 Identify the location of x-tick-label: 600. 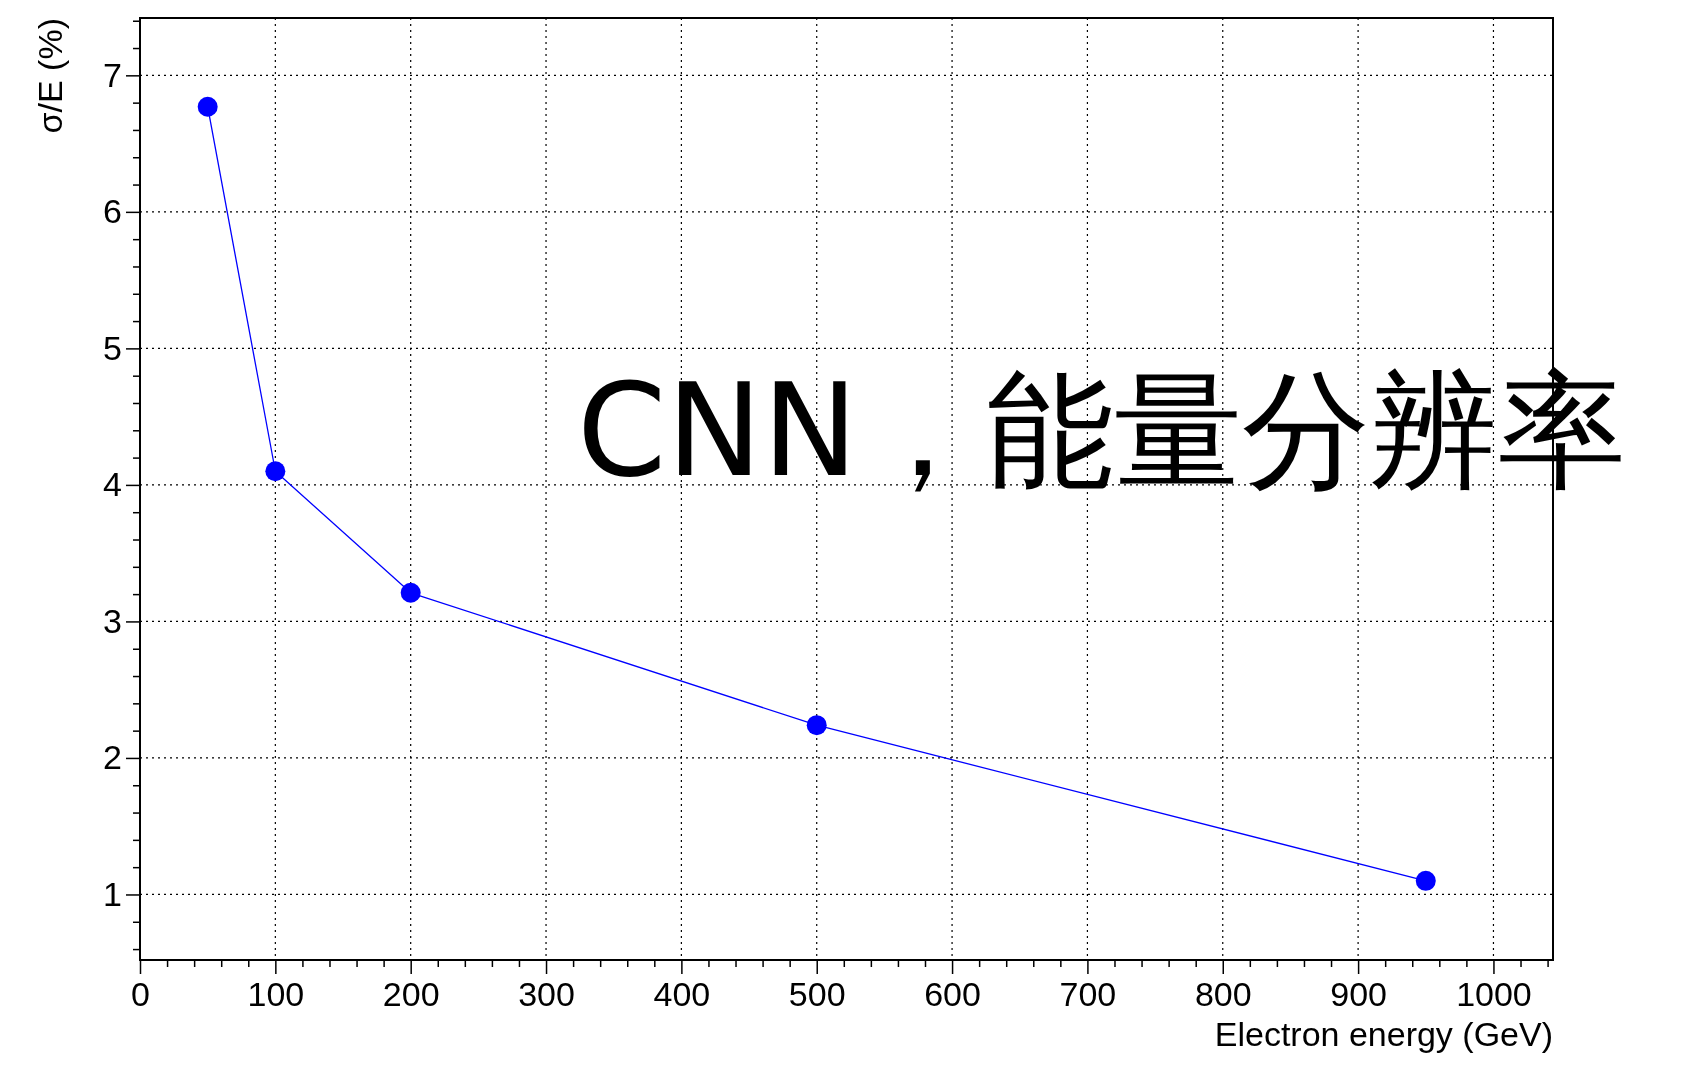
(952, 994).